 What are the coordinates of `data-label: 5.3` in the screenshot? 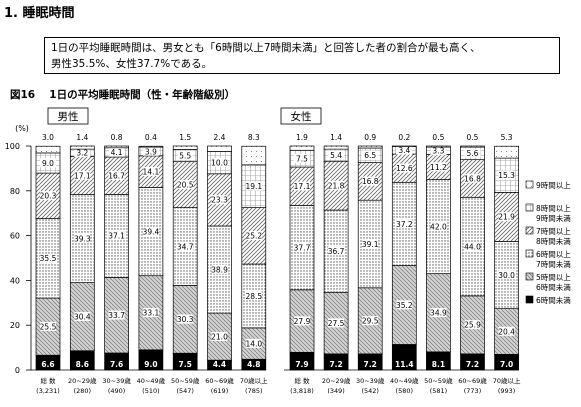 It's located at (507, 137).